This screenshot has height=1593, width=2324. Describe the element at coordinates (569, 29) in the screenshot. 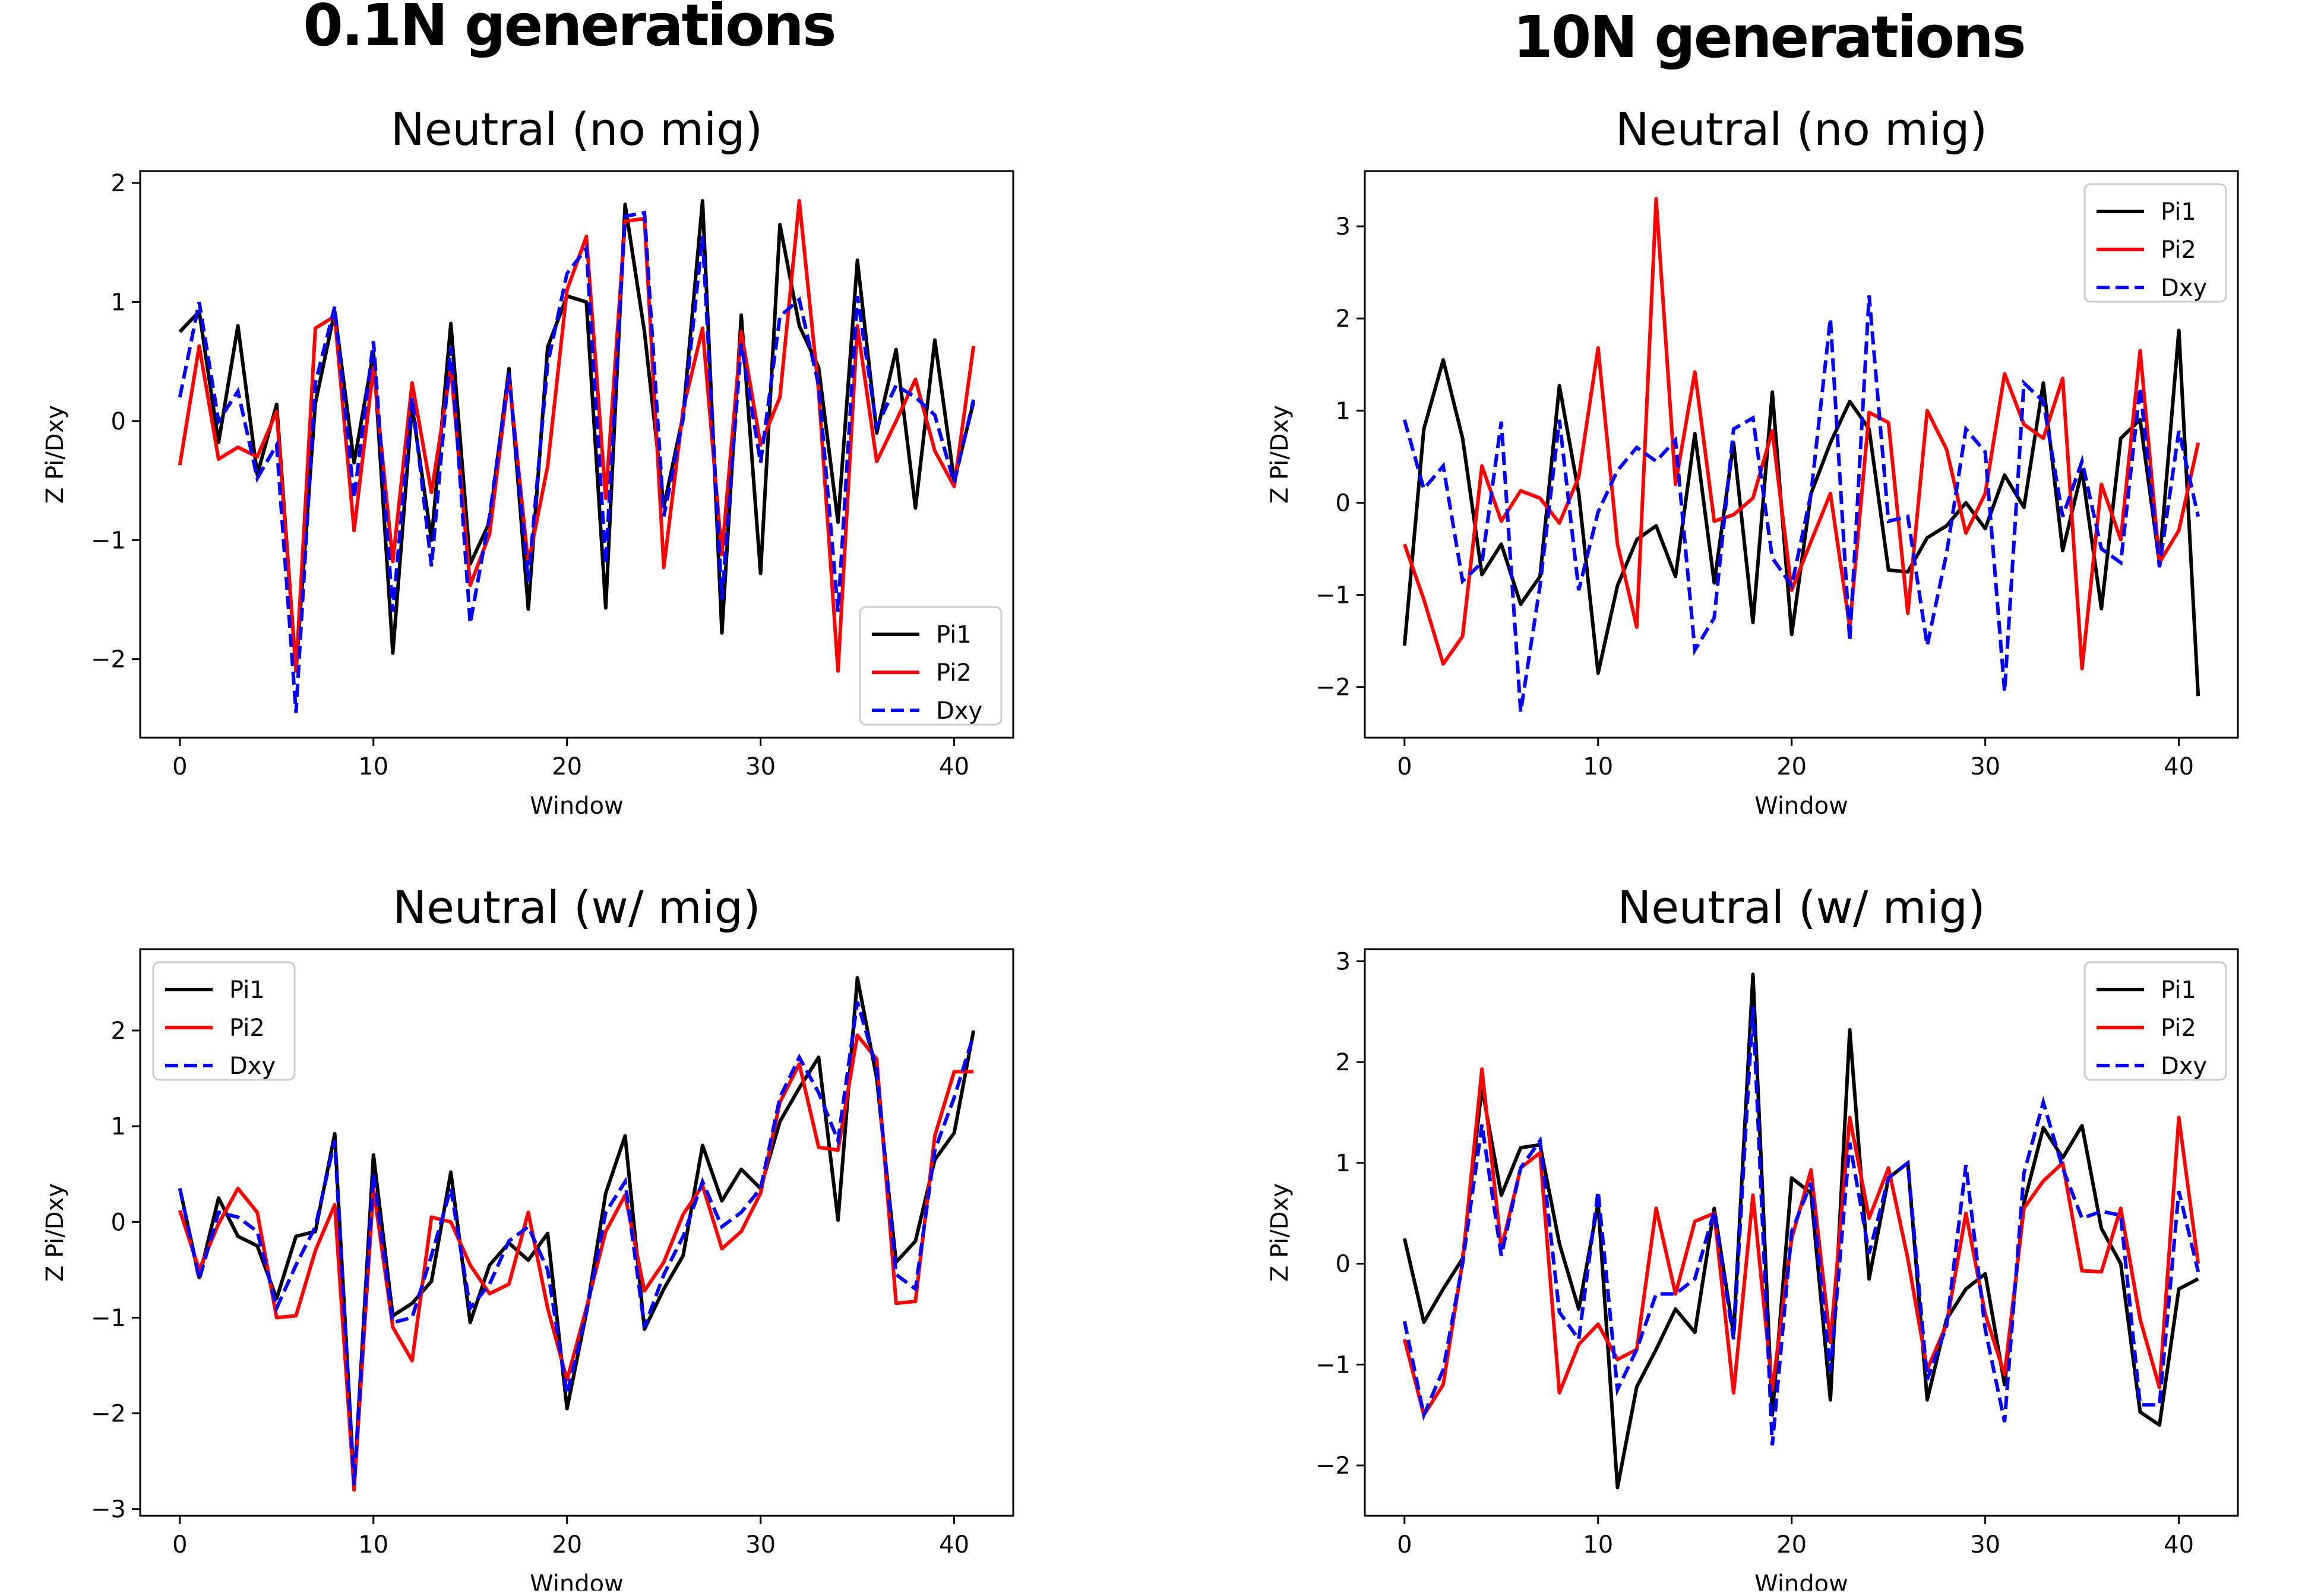

I see `column-title-left: 0.1N generations` at that location.